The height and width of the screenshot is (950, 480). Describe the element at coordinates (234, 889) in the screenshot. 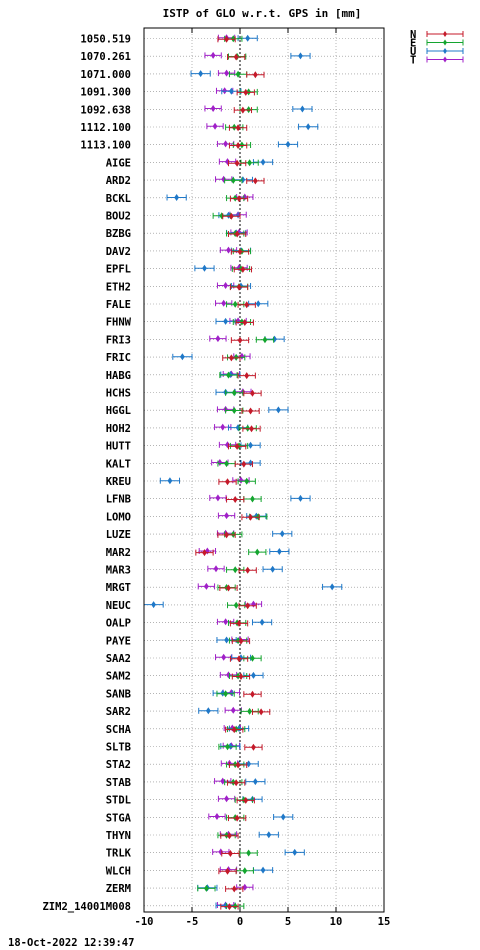

I see `mark-ZERM-N` at that location.